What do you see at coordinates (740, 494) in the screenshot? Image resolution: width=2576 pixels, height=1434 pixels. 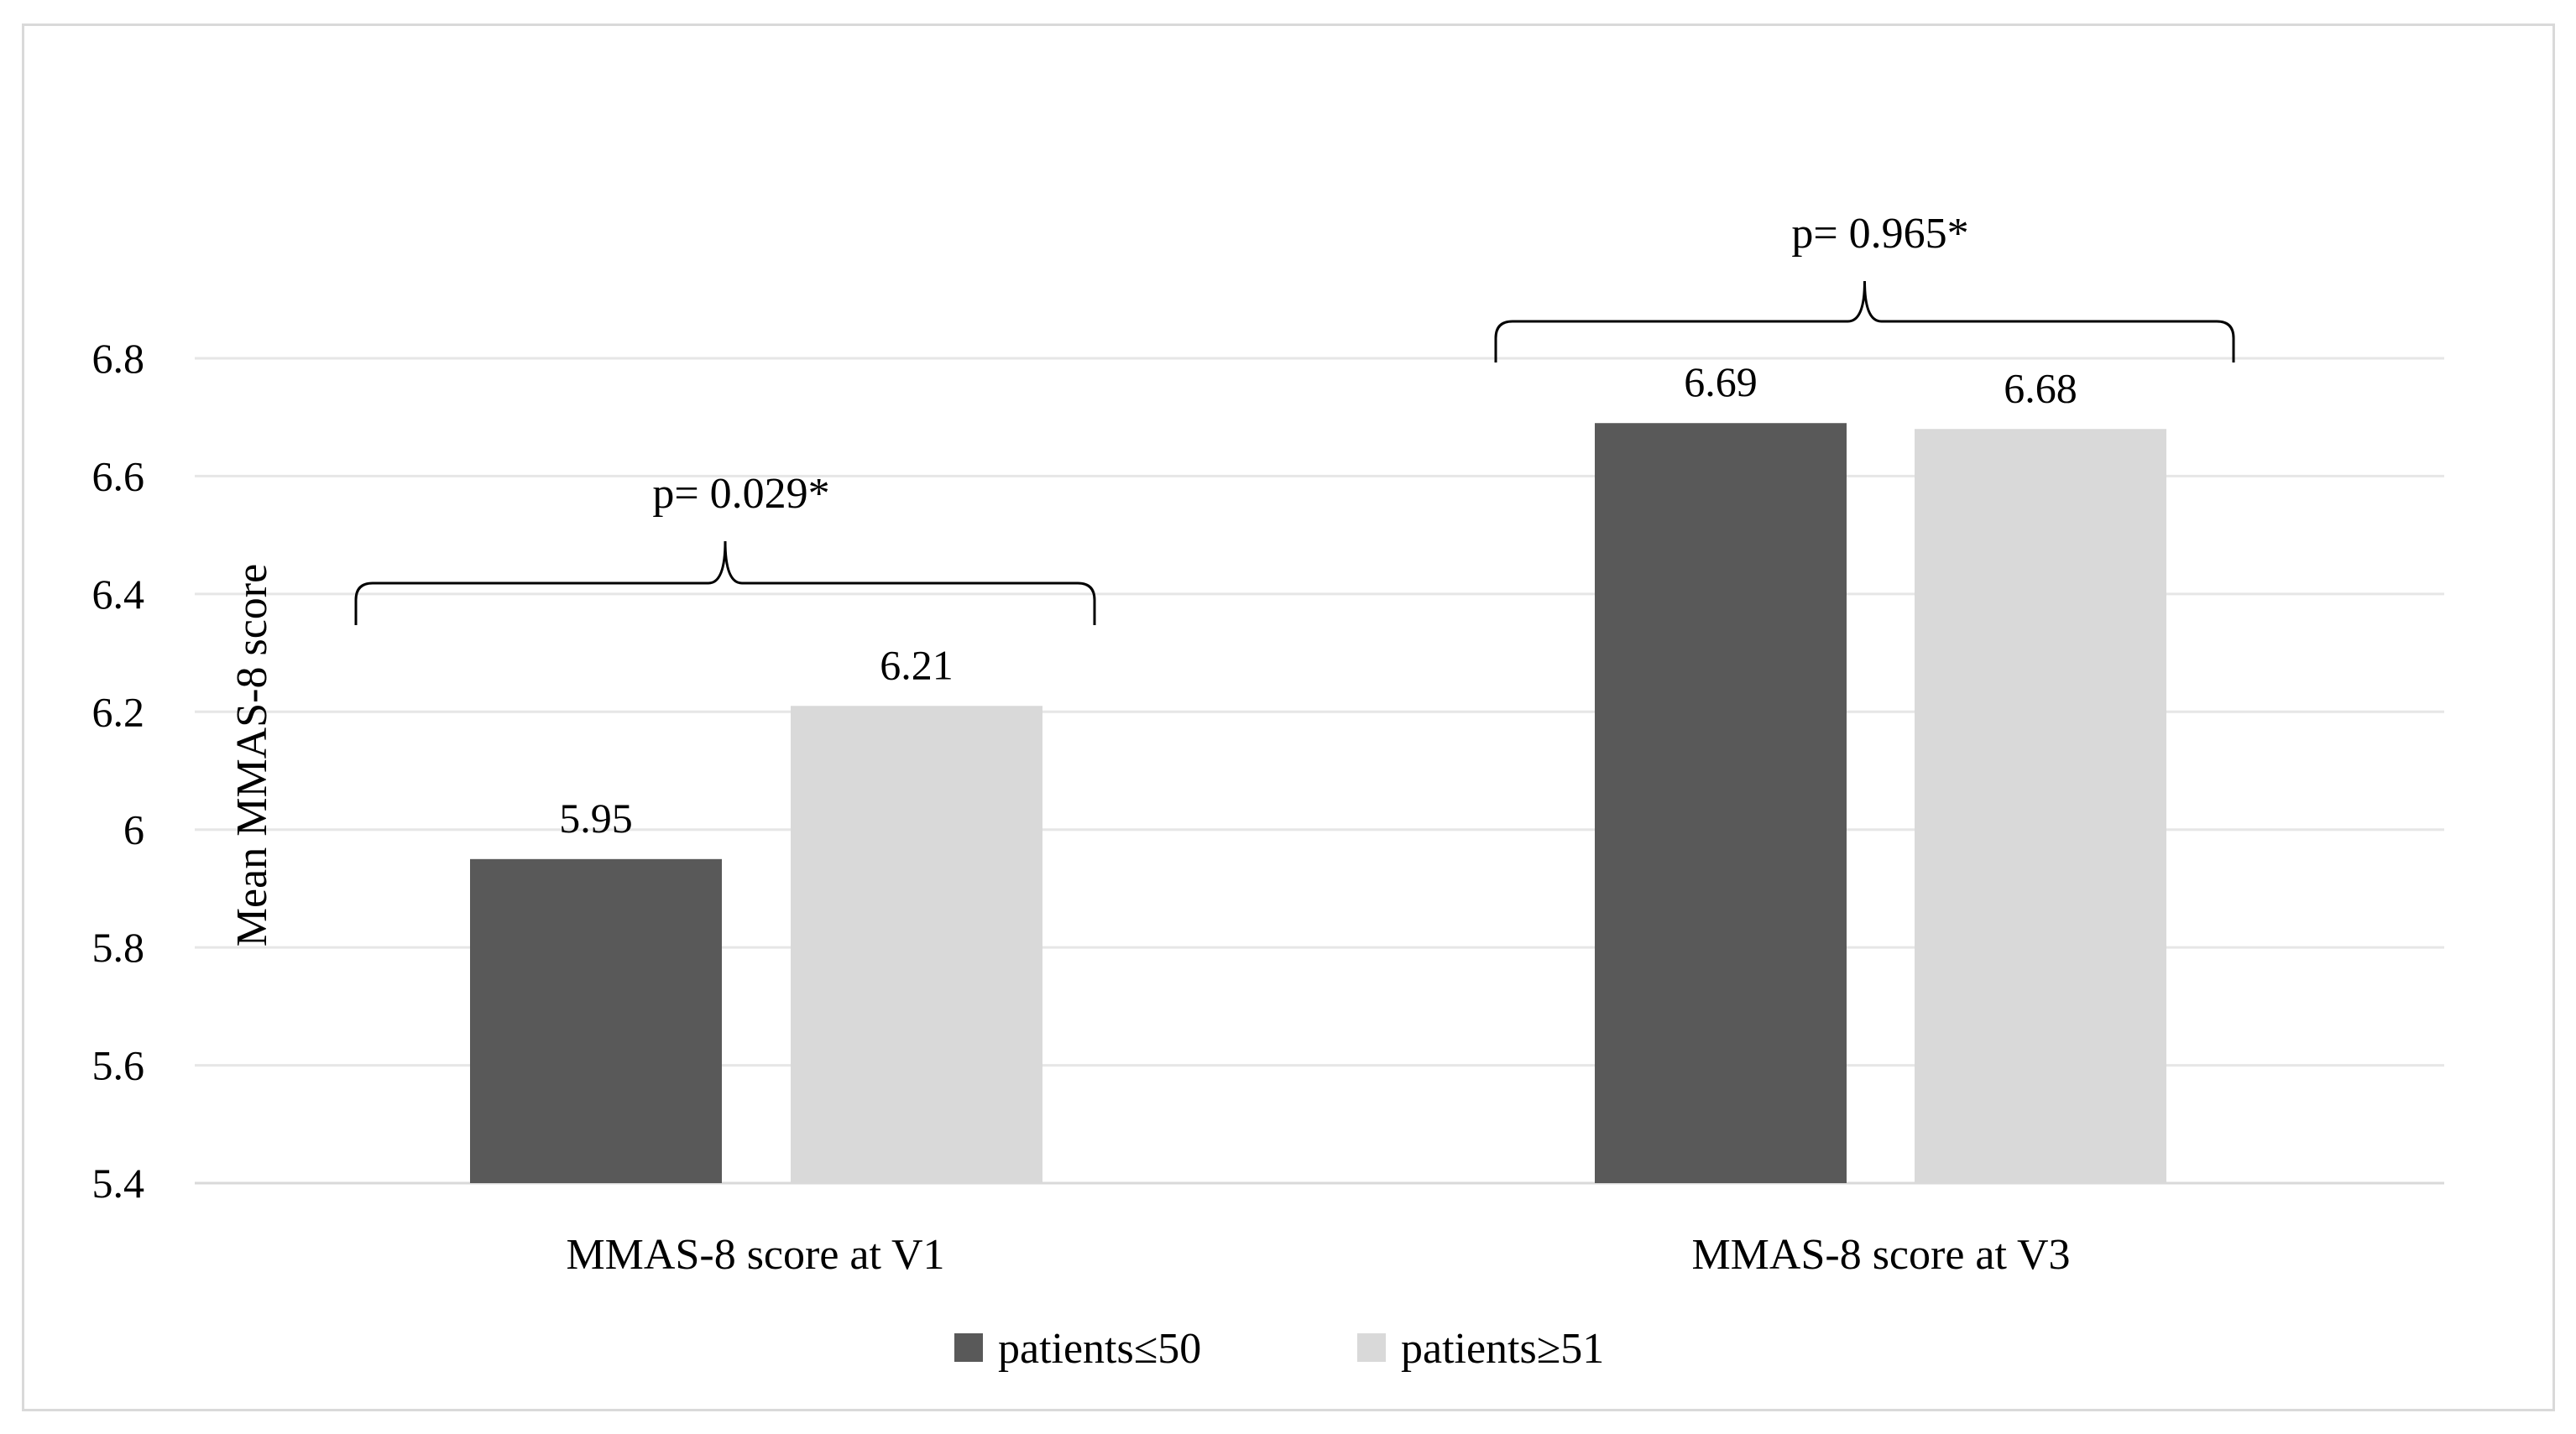 I see `p-value-annotation: p= 0.029*` at bounding box center [740, 494].